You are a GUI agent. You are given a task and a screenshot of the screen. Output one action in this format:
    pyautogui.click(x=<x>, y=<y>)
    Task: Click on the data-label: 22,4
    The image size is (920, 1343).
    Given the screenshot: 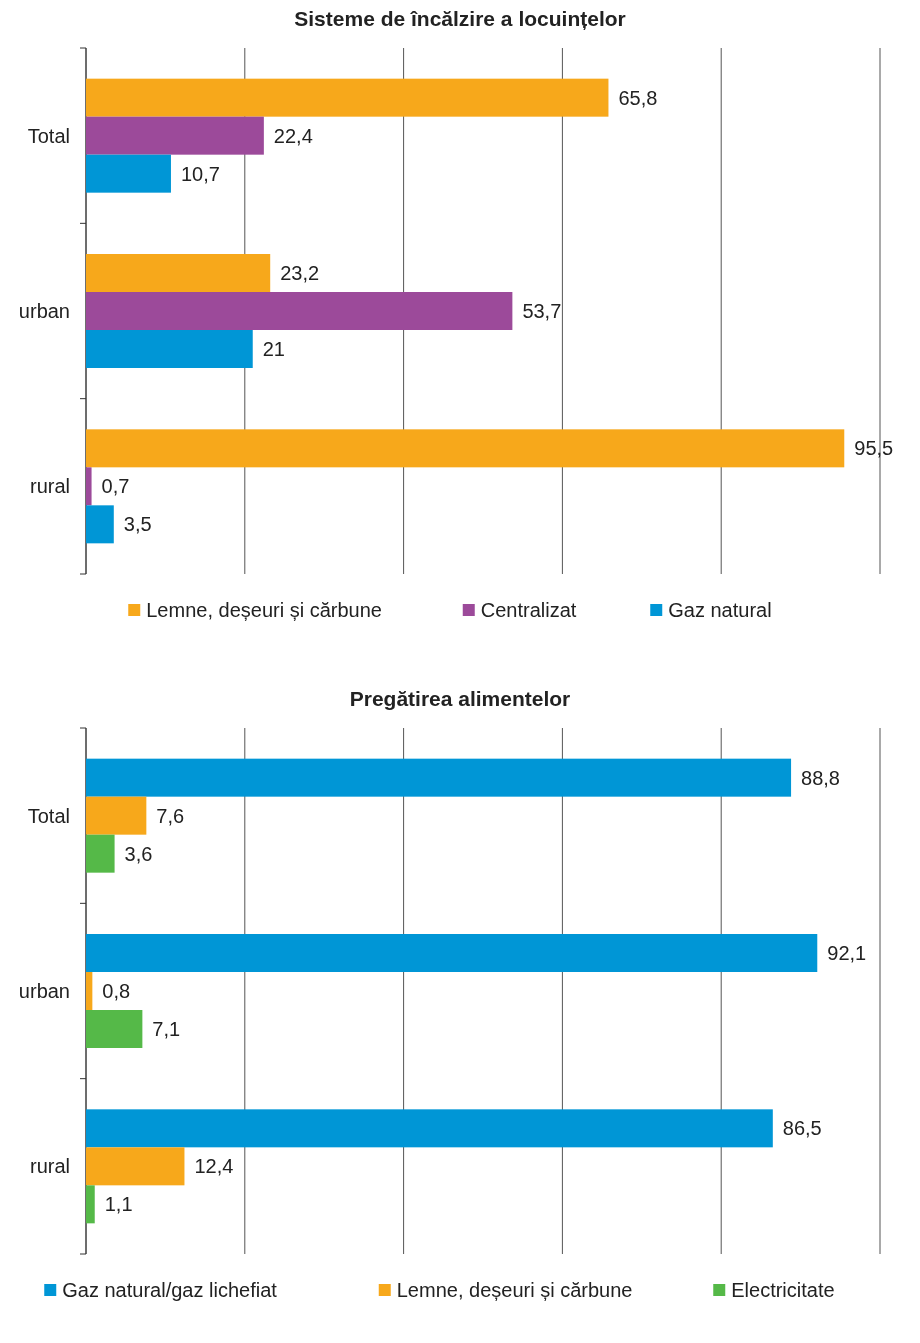 What is the action you would take?
    pyautogui.click(x=293, y=135)
    